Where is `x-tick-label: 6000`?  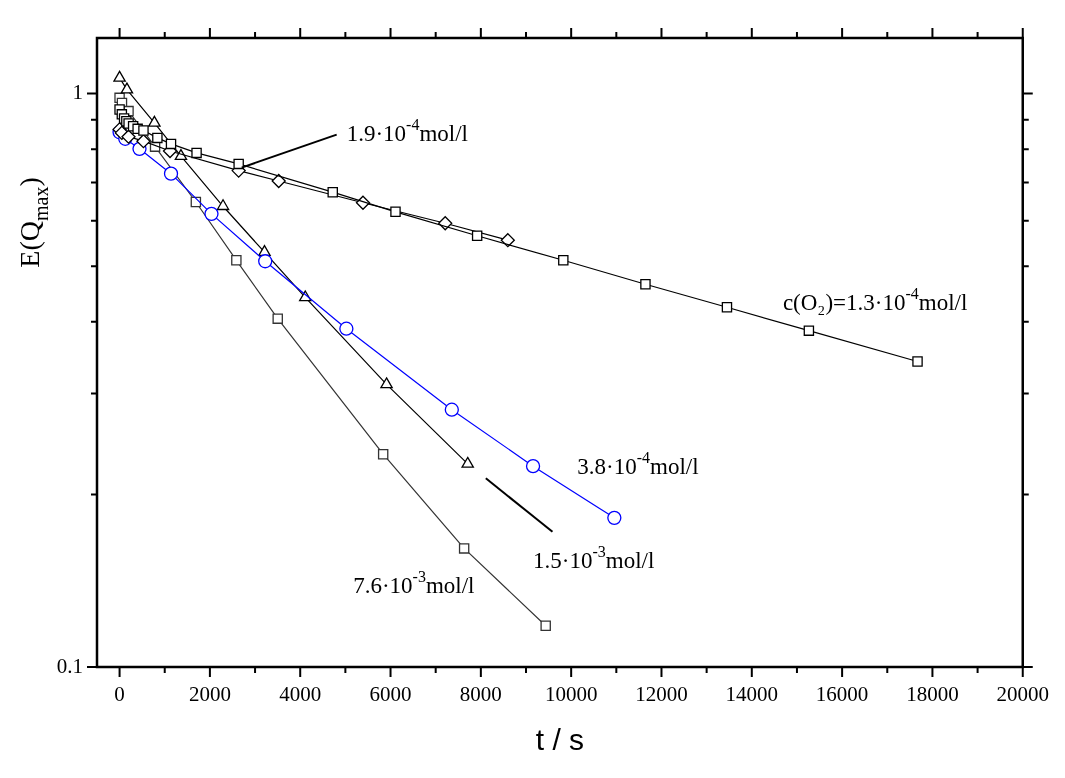 x-tick-label: 6000 is located at coordinates (390, 694).